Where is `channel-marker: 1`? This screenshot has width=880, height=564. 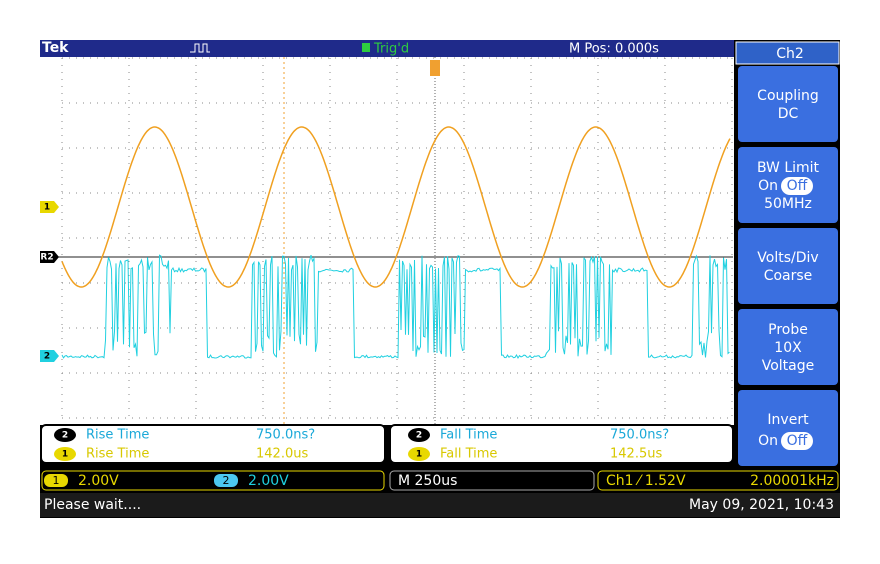 channel-marker: 1 is located at coordinates (47, 208).